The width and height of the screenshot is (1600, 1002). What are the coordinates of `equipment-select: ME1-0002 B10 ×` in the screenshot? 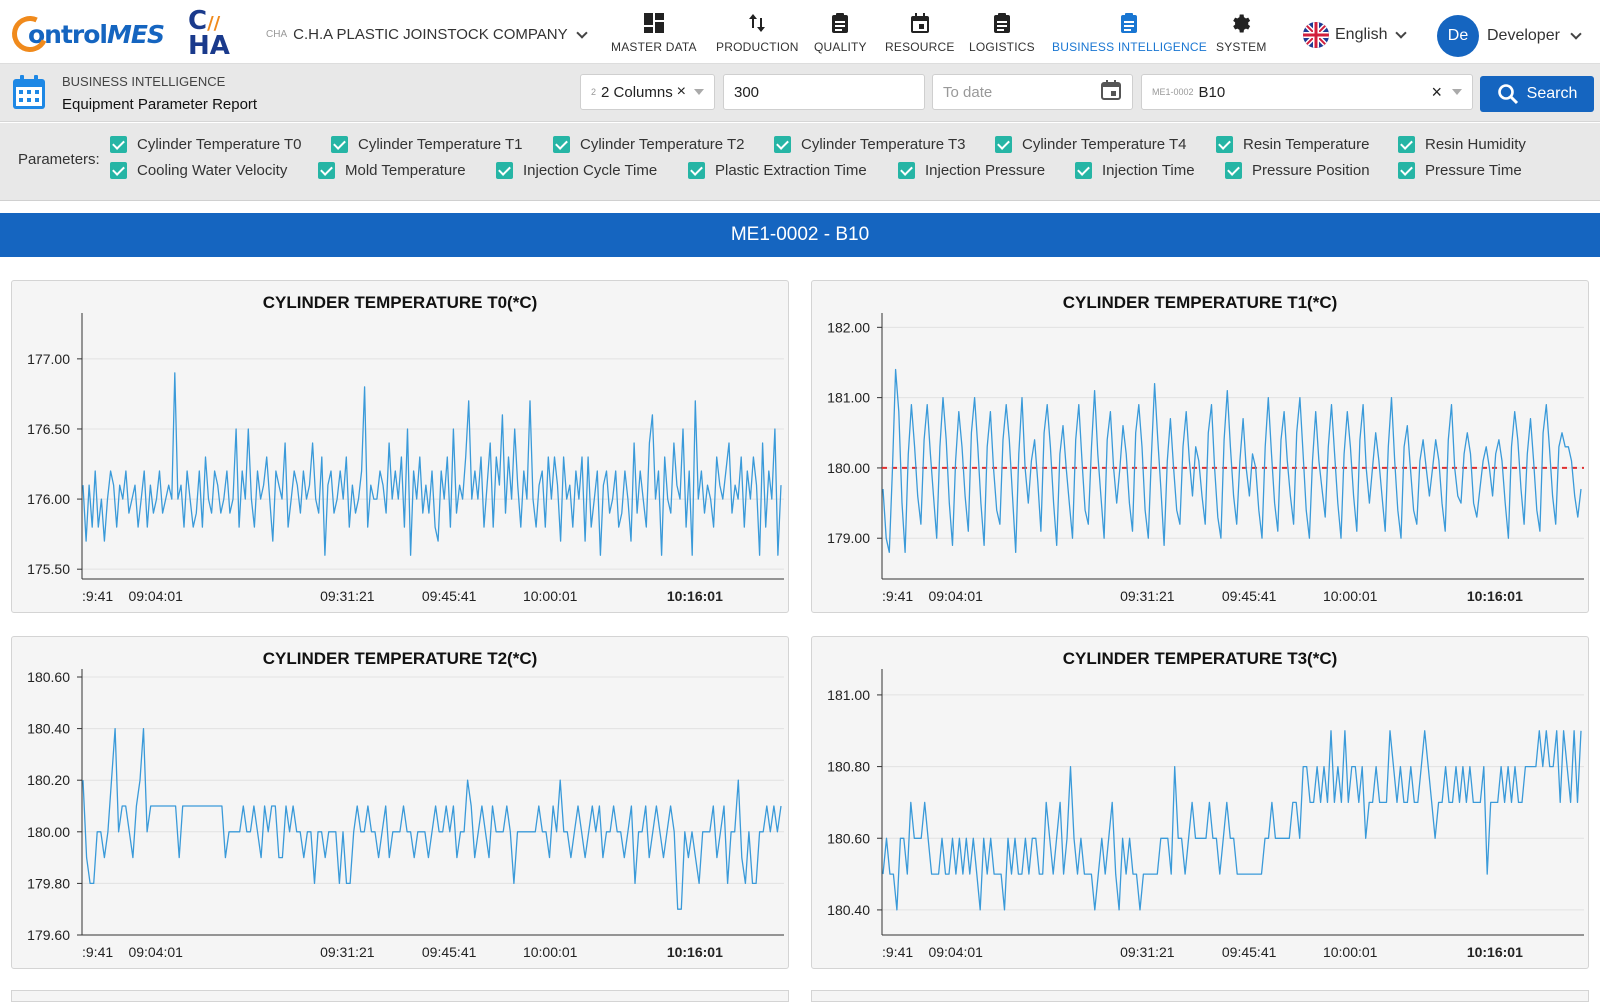 It's located at (1307, 92).